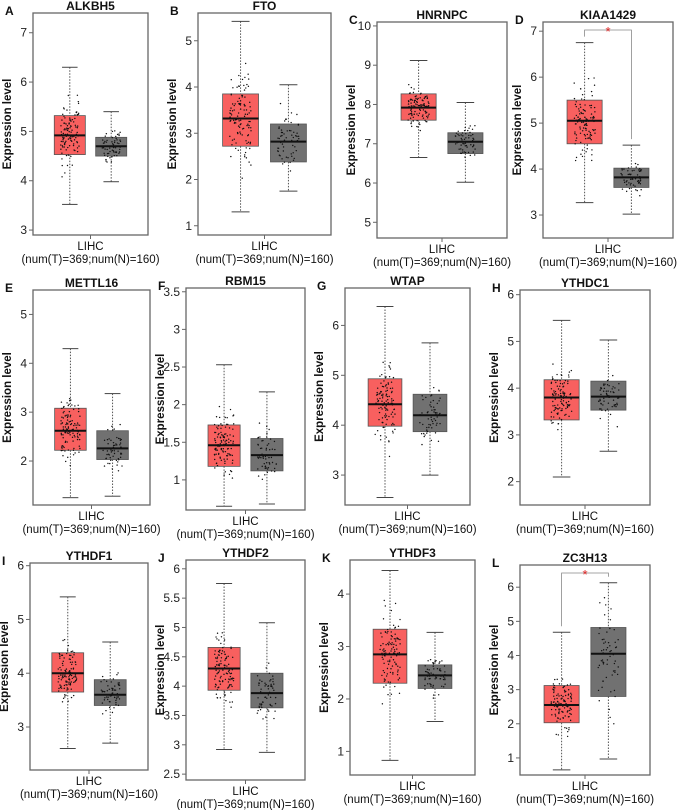 This screenshot has height=810, width=688. What do you see at coordinates (20, 727) in the screenshot?
I see `y-tick-label: 3` at bounding box center [20, 727].